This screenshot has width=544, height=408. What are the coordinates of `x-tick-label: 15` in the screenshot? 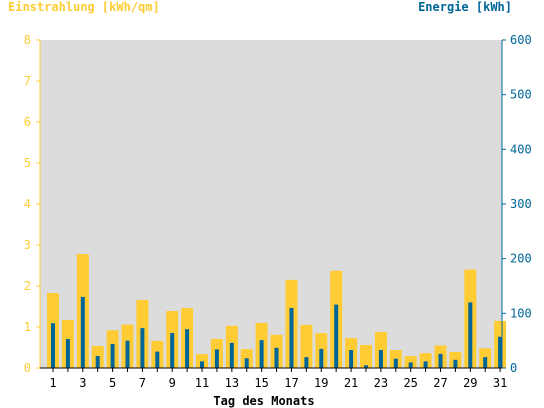 It's located at (261, 383).